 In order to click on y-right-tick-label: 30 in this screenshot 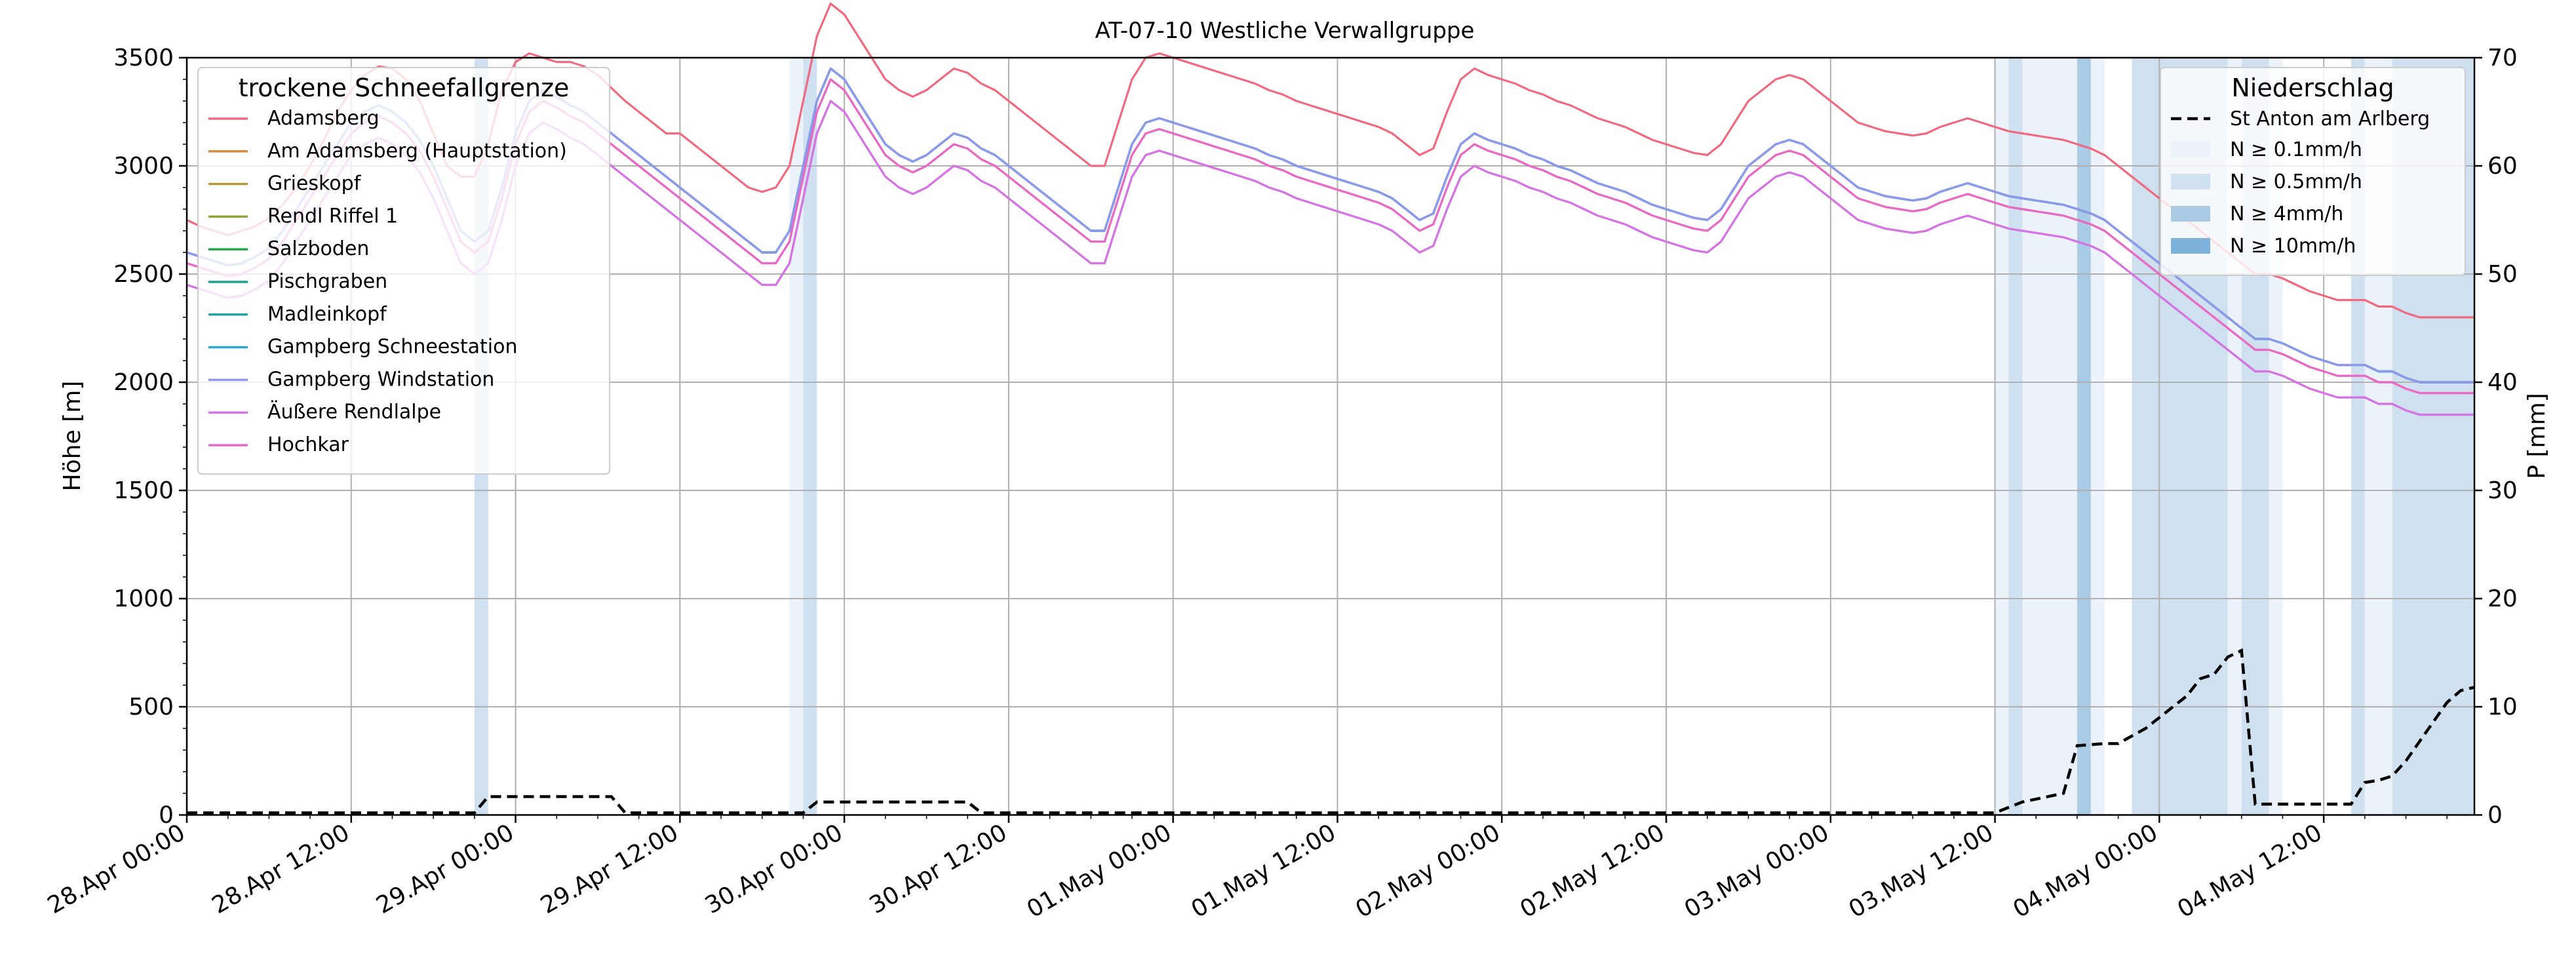, I will do `click(2503, 490)`.